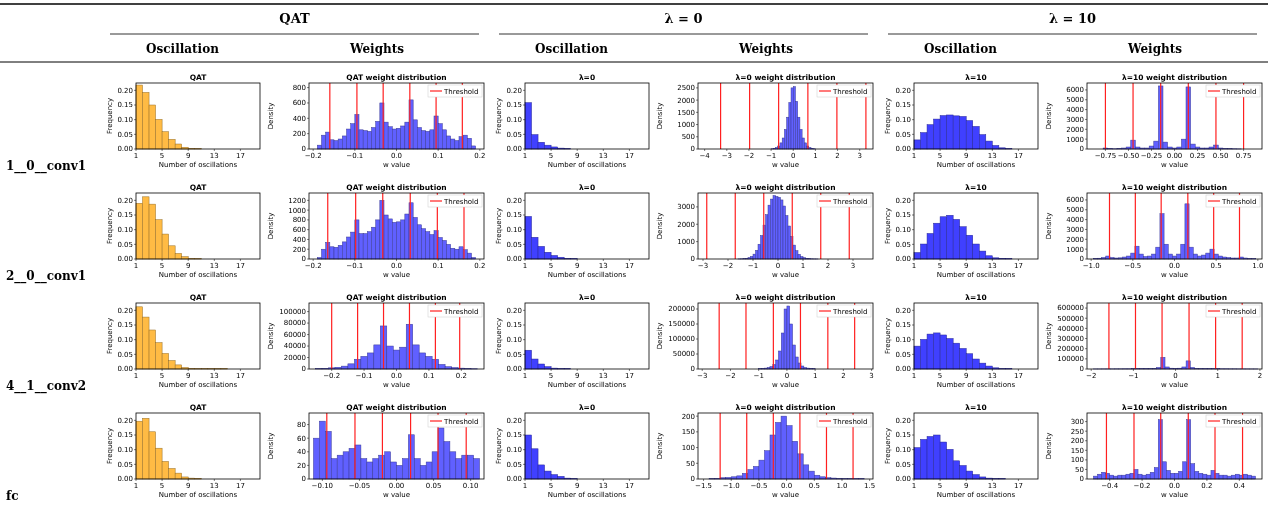 This screenshot has height=510, width=1268. Describe the element at coordinates (12, 496) in the screenshot. I see `category-label: fc` at that location.